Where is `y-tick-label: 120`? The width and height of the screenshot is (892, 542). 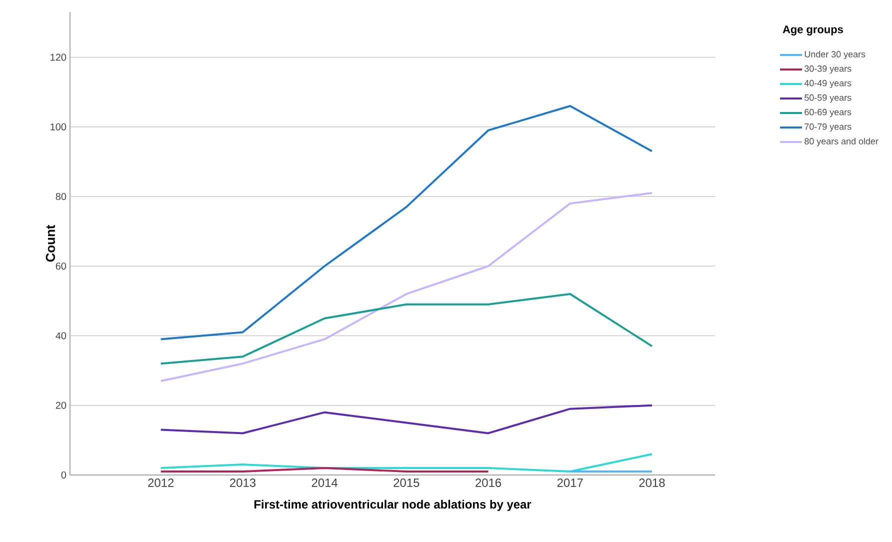
y-tick-label: 120 is located at coordinates (58, 57).